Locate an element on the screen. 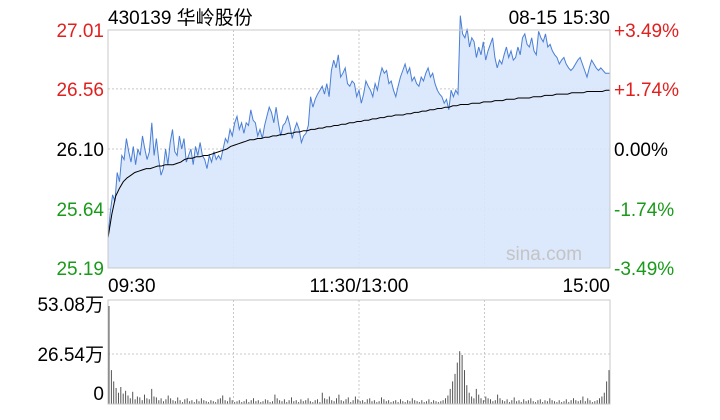  percent-tick-label: +3.49% is located at coordinates (646, 31).